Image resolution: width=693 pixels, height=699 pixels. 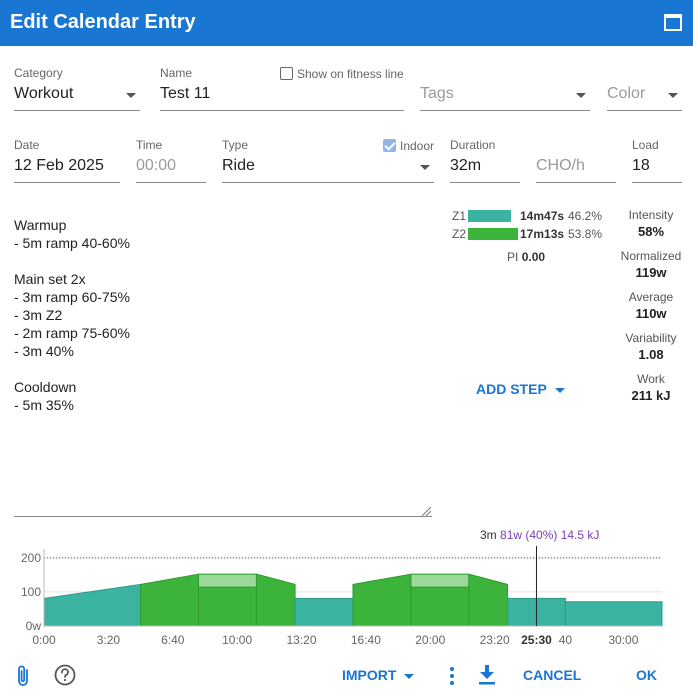 I want to click on x-tick-label: 16:40, so click(x=366, y=640).